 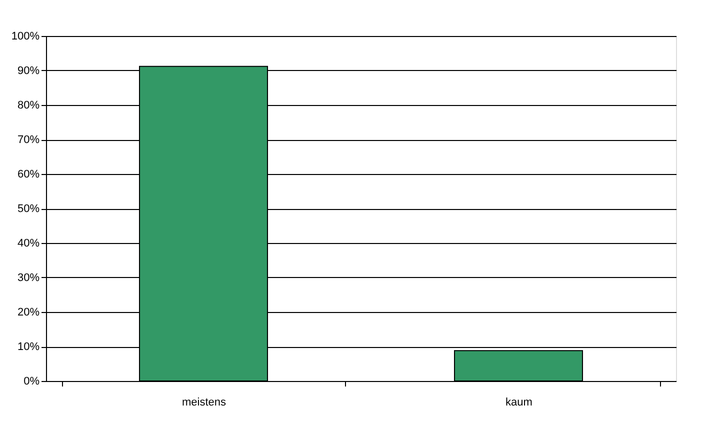 What do you see at coordinates (28, 140) in the screenshot?
I see `y-tick-label: 70%` at bounding box center [28, 140].